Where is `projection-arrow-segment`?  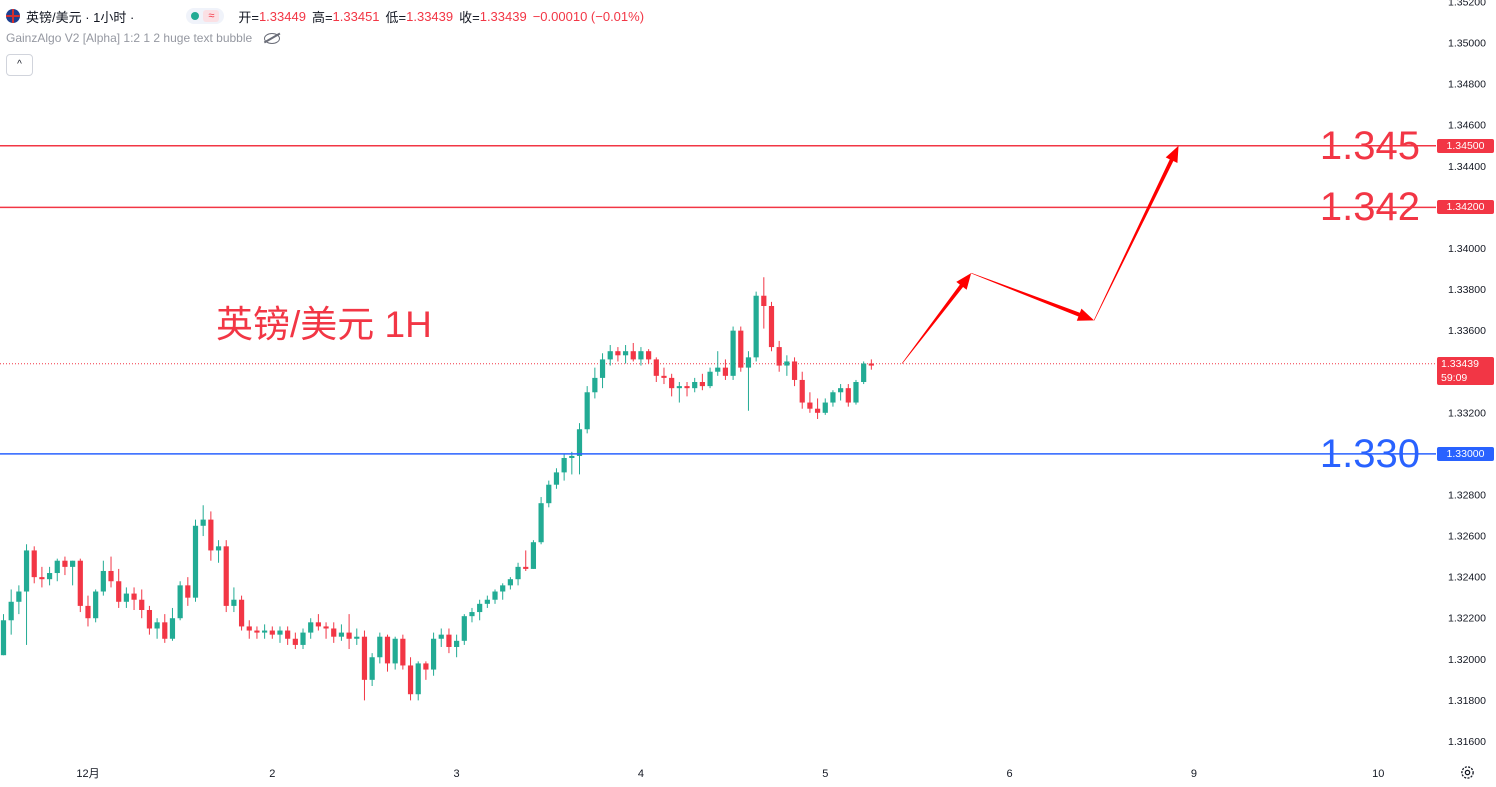
projection-arrow-segment is located at coordinates (1033, 296).